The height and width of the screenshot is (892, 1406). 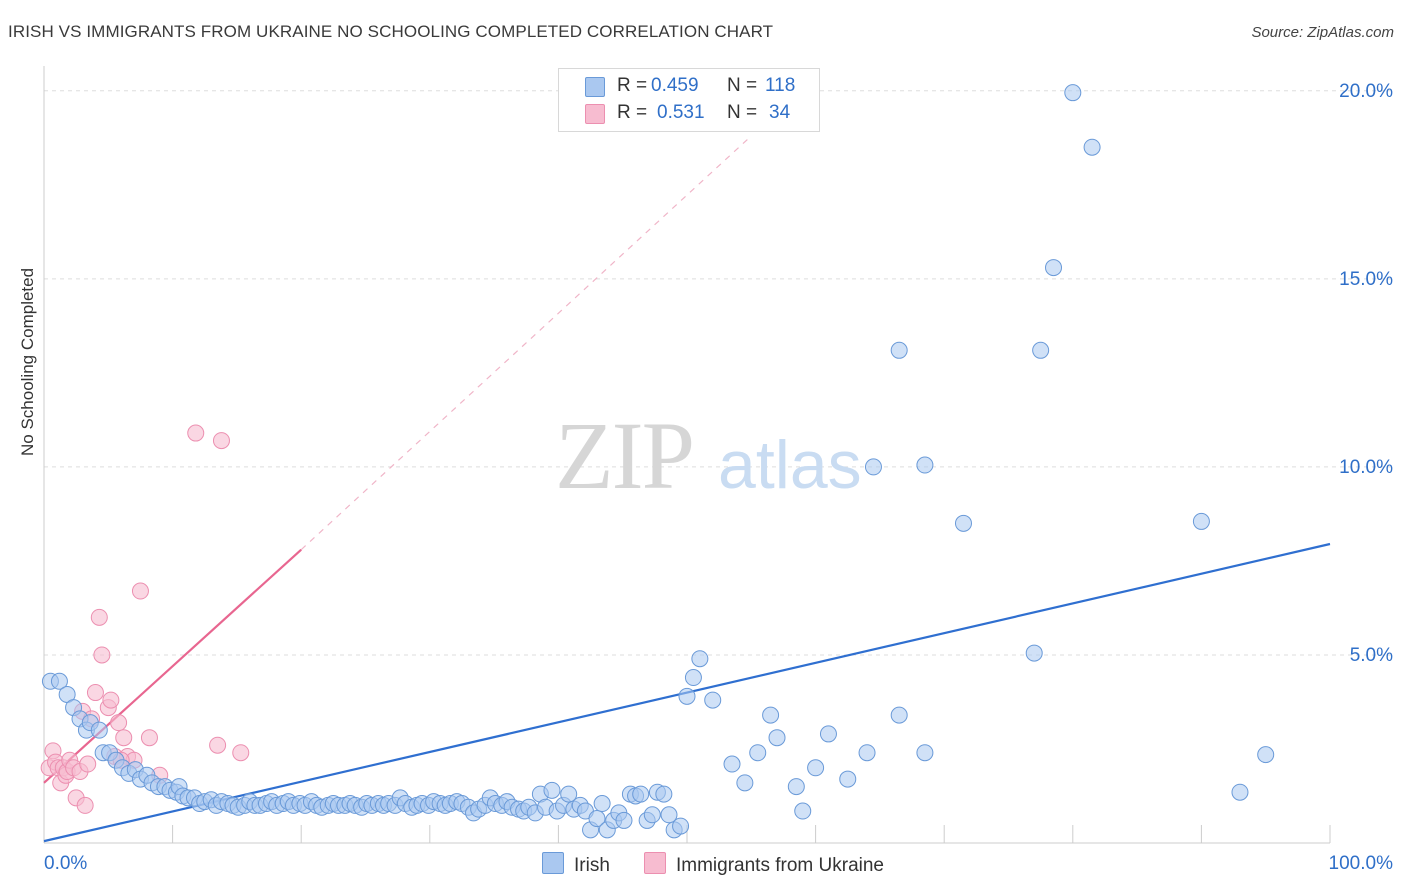 What do you see at coordinates (780, 85) in the screenshot?
I see `legend-n-value: 118` at bounding box center [780, 85].